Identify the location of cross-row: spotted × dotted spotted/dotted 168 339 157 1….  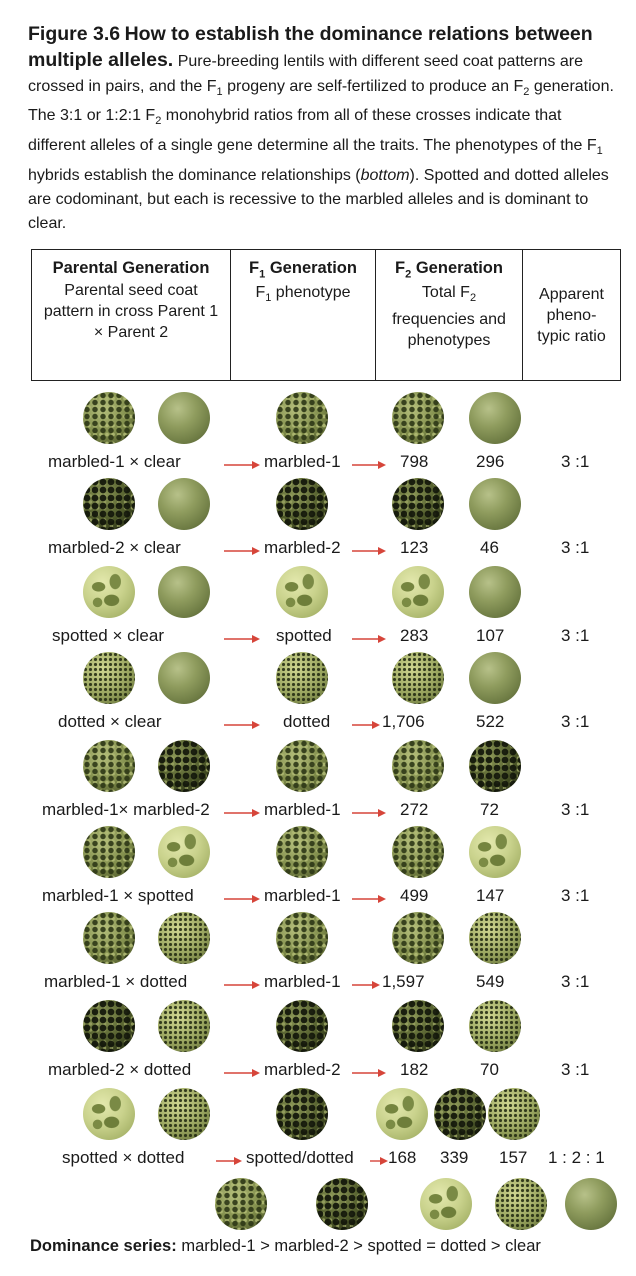
(318, 1131).